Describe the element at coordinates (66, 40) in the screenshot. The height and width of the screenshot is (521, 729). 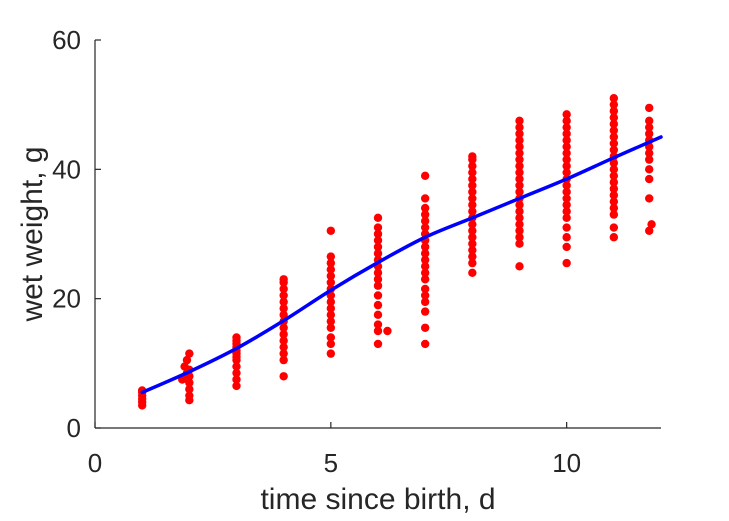
I see `y-tick-label: 60` at that location.